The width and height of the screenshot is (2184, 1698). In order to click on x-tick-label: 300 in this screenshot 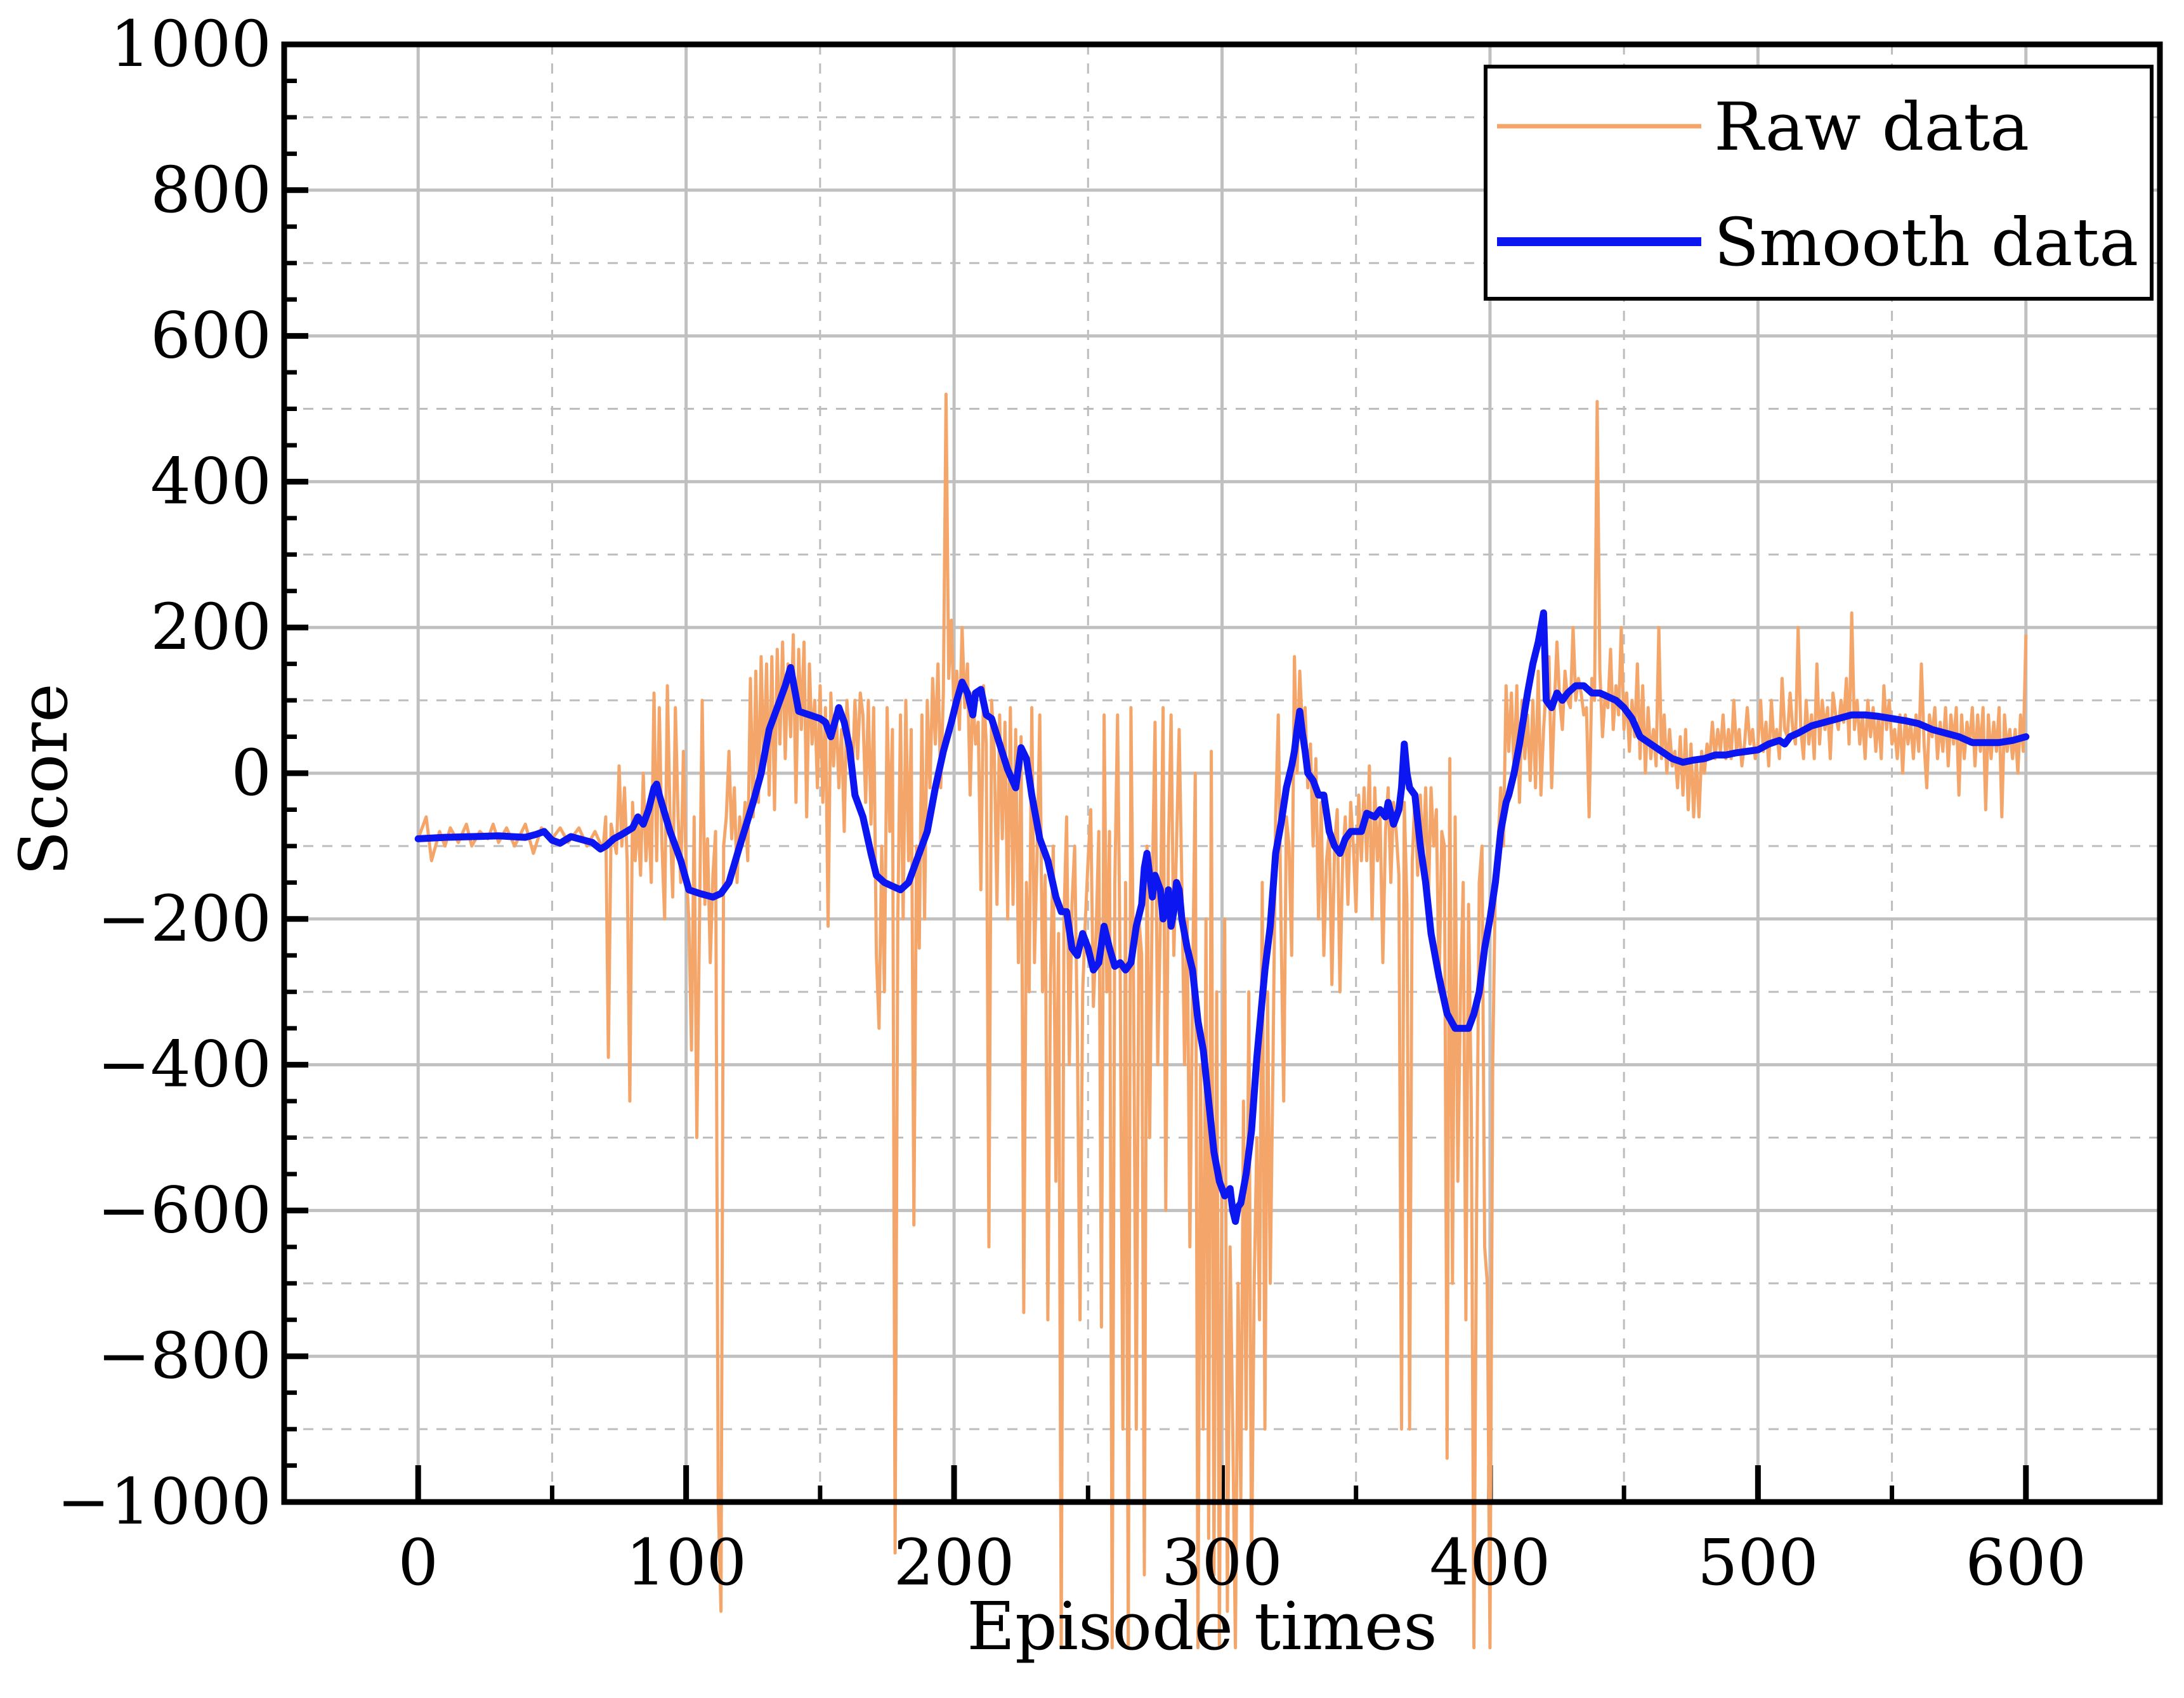, I will do `click(1222, 1562)`.